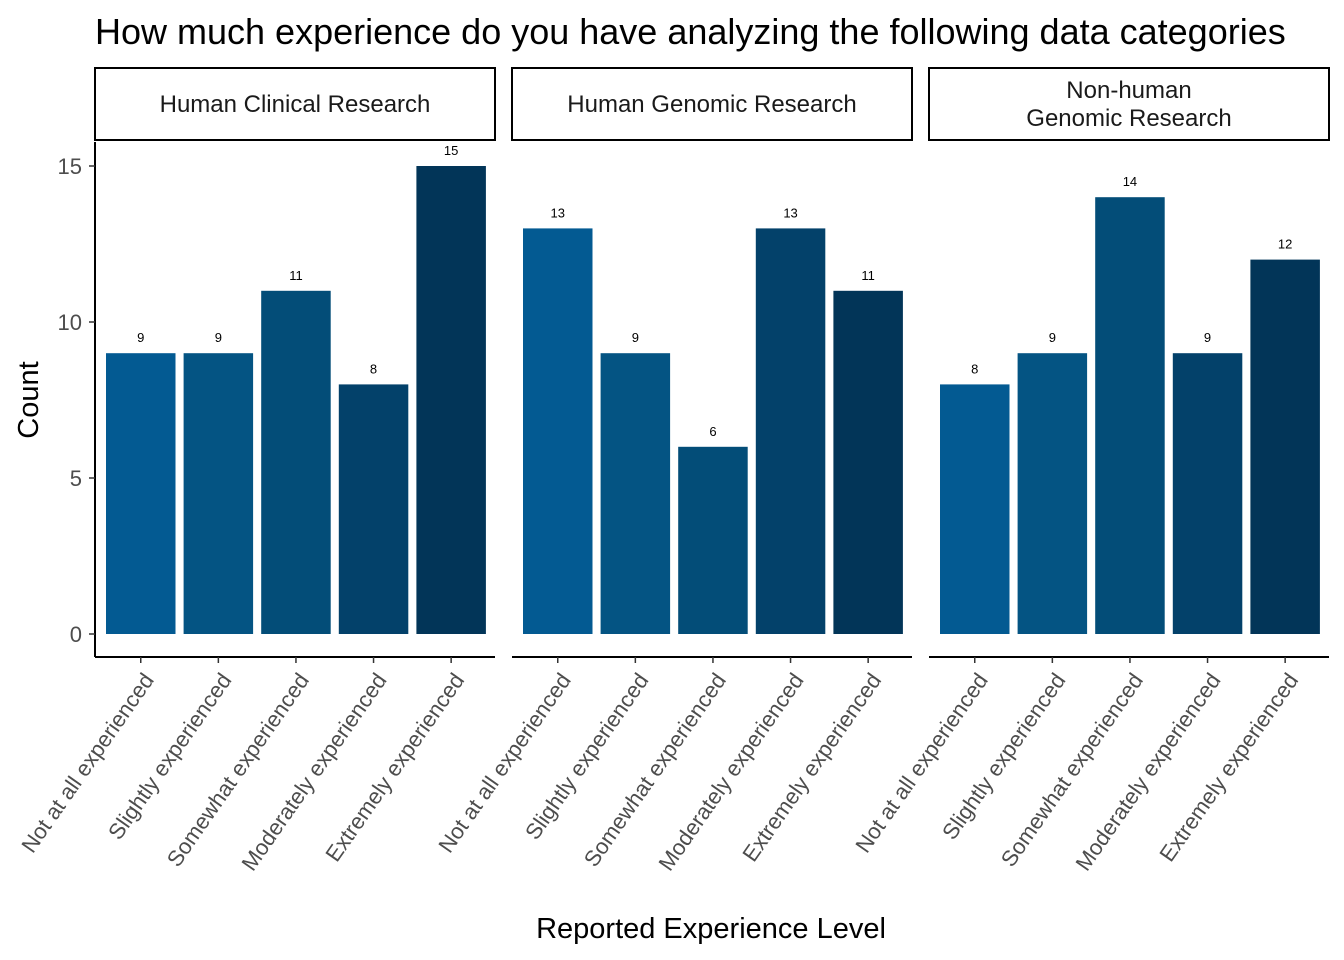 The height and width of the screenshot is (960, 1344). Describe the element at coordinates (712, 431) in the screenshot. I see `bar-value-label: 6` at that location.